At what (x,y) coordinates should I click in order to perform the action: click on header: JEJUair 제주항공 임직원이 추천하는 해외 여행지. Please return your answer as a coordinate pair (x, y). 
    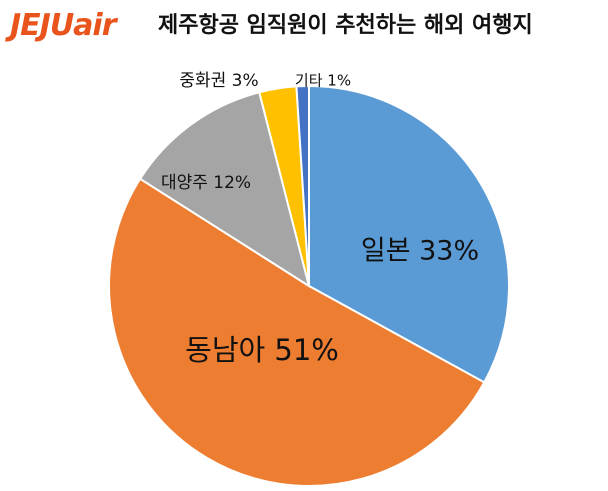
    Looking at the image, I should click on (304, 26).